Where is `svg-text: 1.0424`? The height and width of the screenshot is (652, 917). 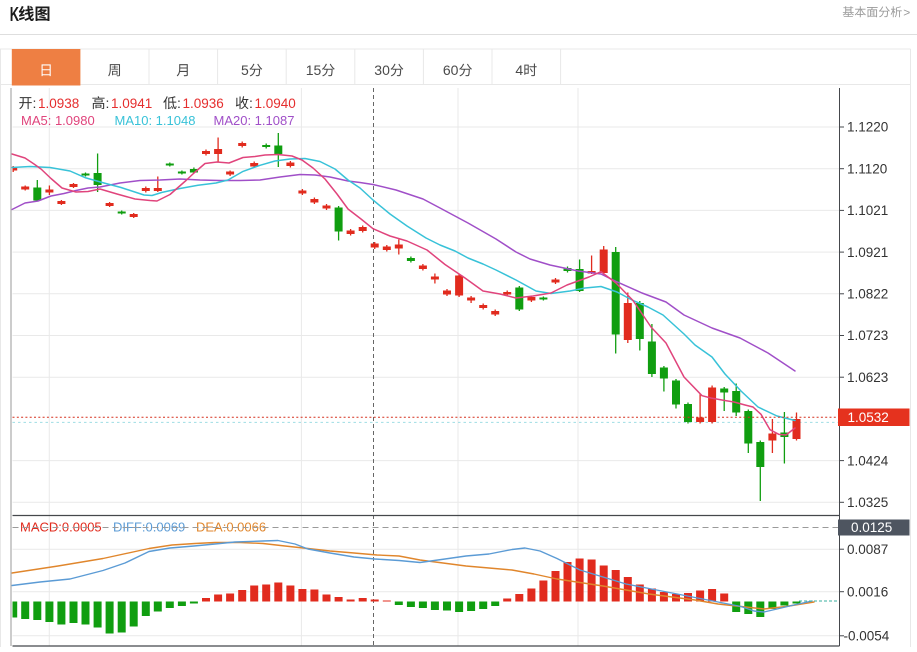
svg-text: 1.0424 is located at coordinates (868, 460).